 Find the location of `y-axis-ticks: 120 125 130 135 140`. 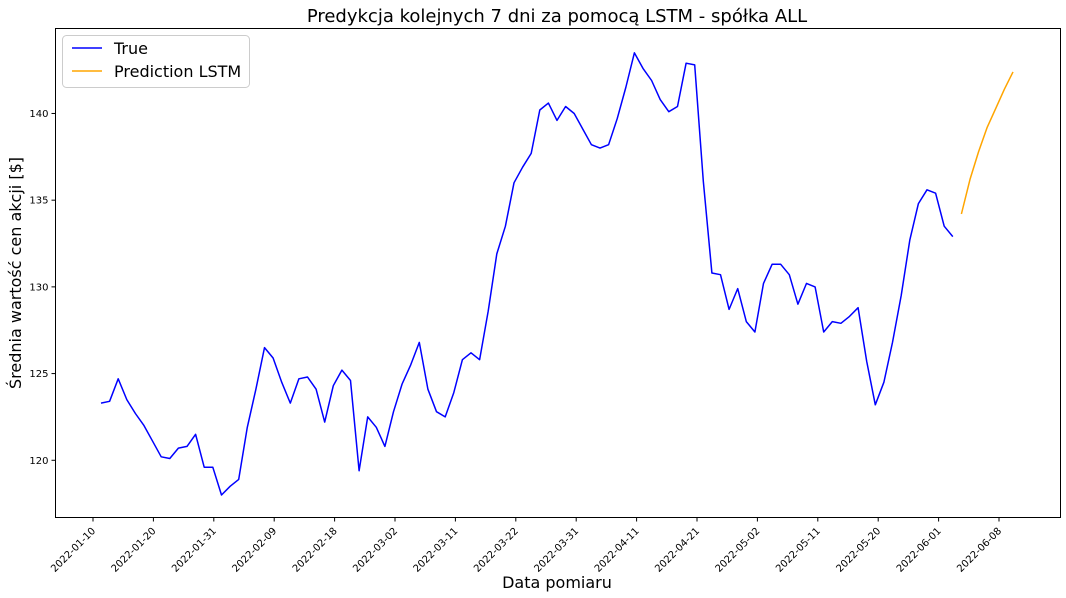

y-axis-ticks: 120 125 130 135 140 is located at coordinates (42, 288).